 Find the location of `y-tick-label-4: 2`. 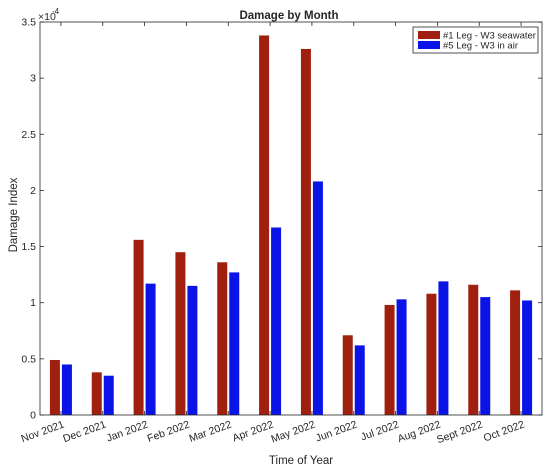

y-tick-label-4: 2 is located at coordinates (33, 191).